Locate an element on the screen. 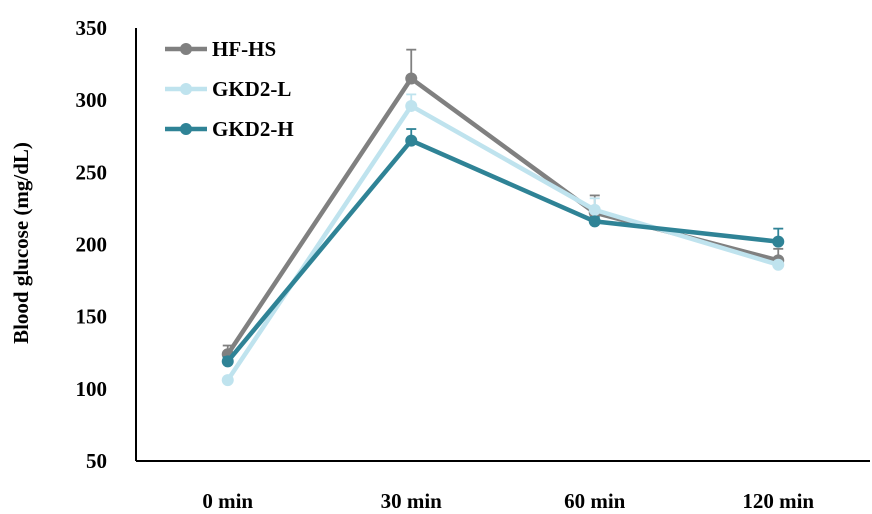  x-tick-labels: 0 min 30 min 60 min 120 min is located at coordinates (508, 501).